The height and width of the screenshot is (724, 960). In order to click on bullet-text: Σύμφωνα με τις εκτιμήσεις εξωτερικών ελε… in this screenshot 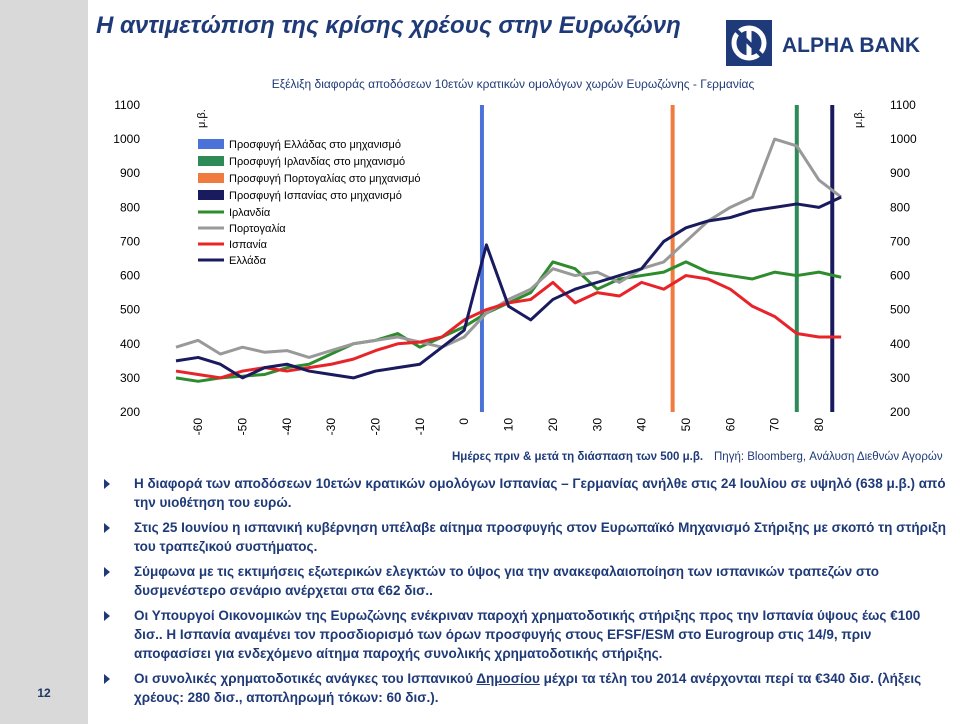, I will do `click(507, 581)`.